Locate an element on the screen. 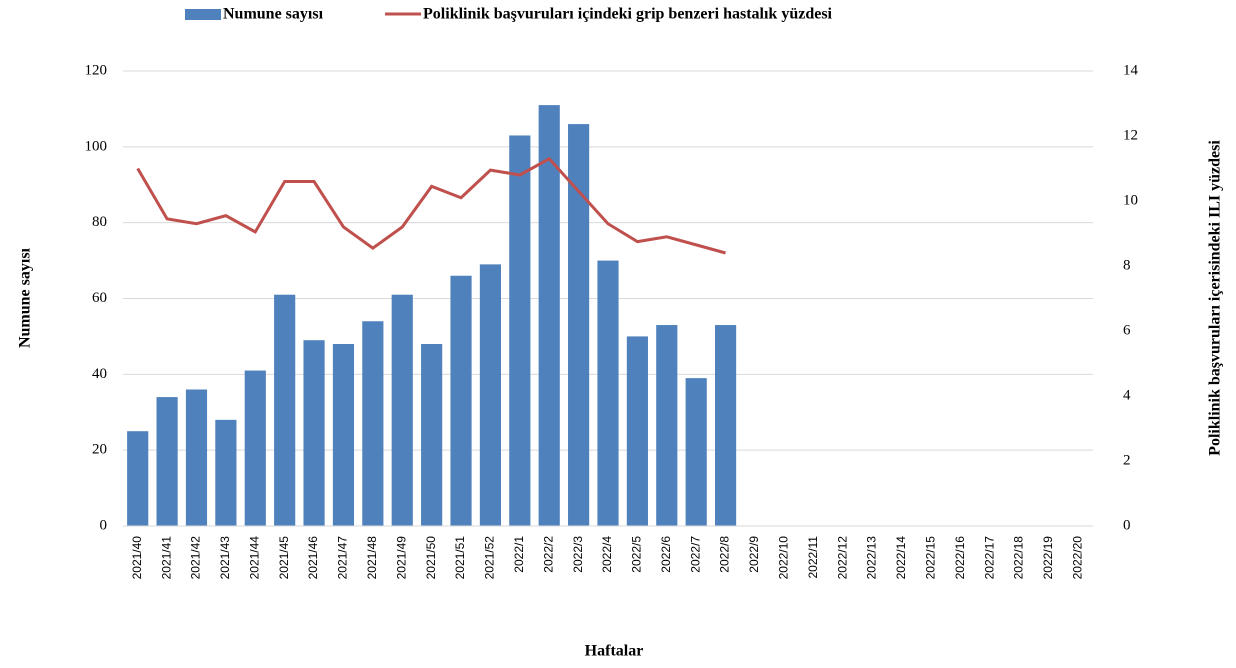  x-tick-label: 2022/7 is located at coordinates (695, 554).